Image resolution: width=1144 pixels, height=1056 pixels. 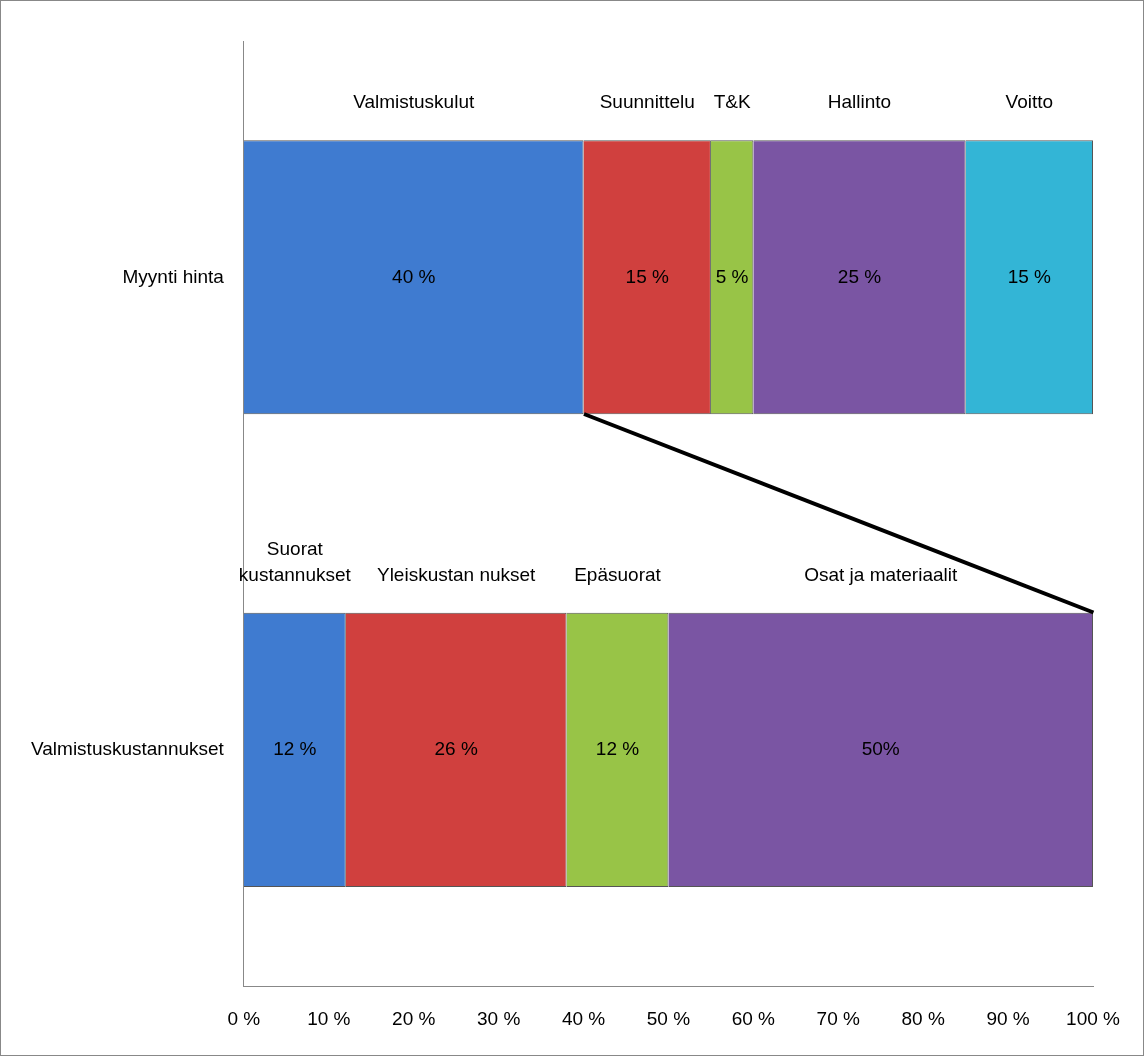 I want to click on annotation: Hallinto, so click(x=859, y=102).